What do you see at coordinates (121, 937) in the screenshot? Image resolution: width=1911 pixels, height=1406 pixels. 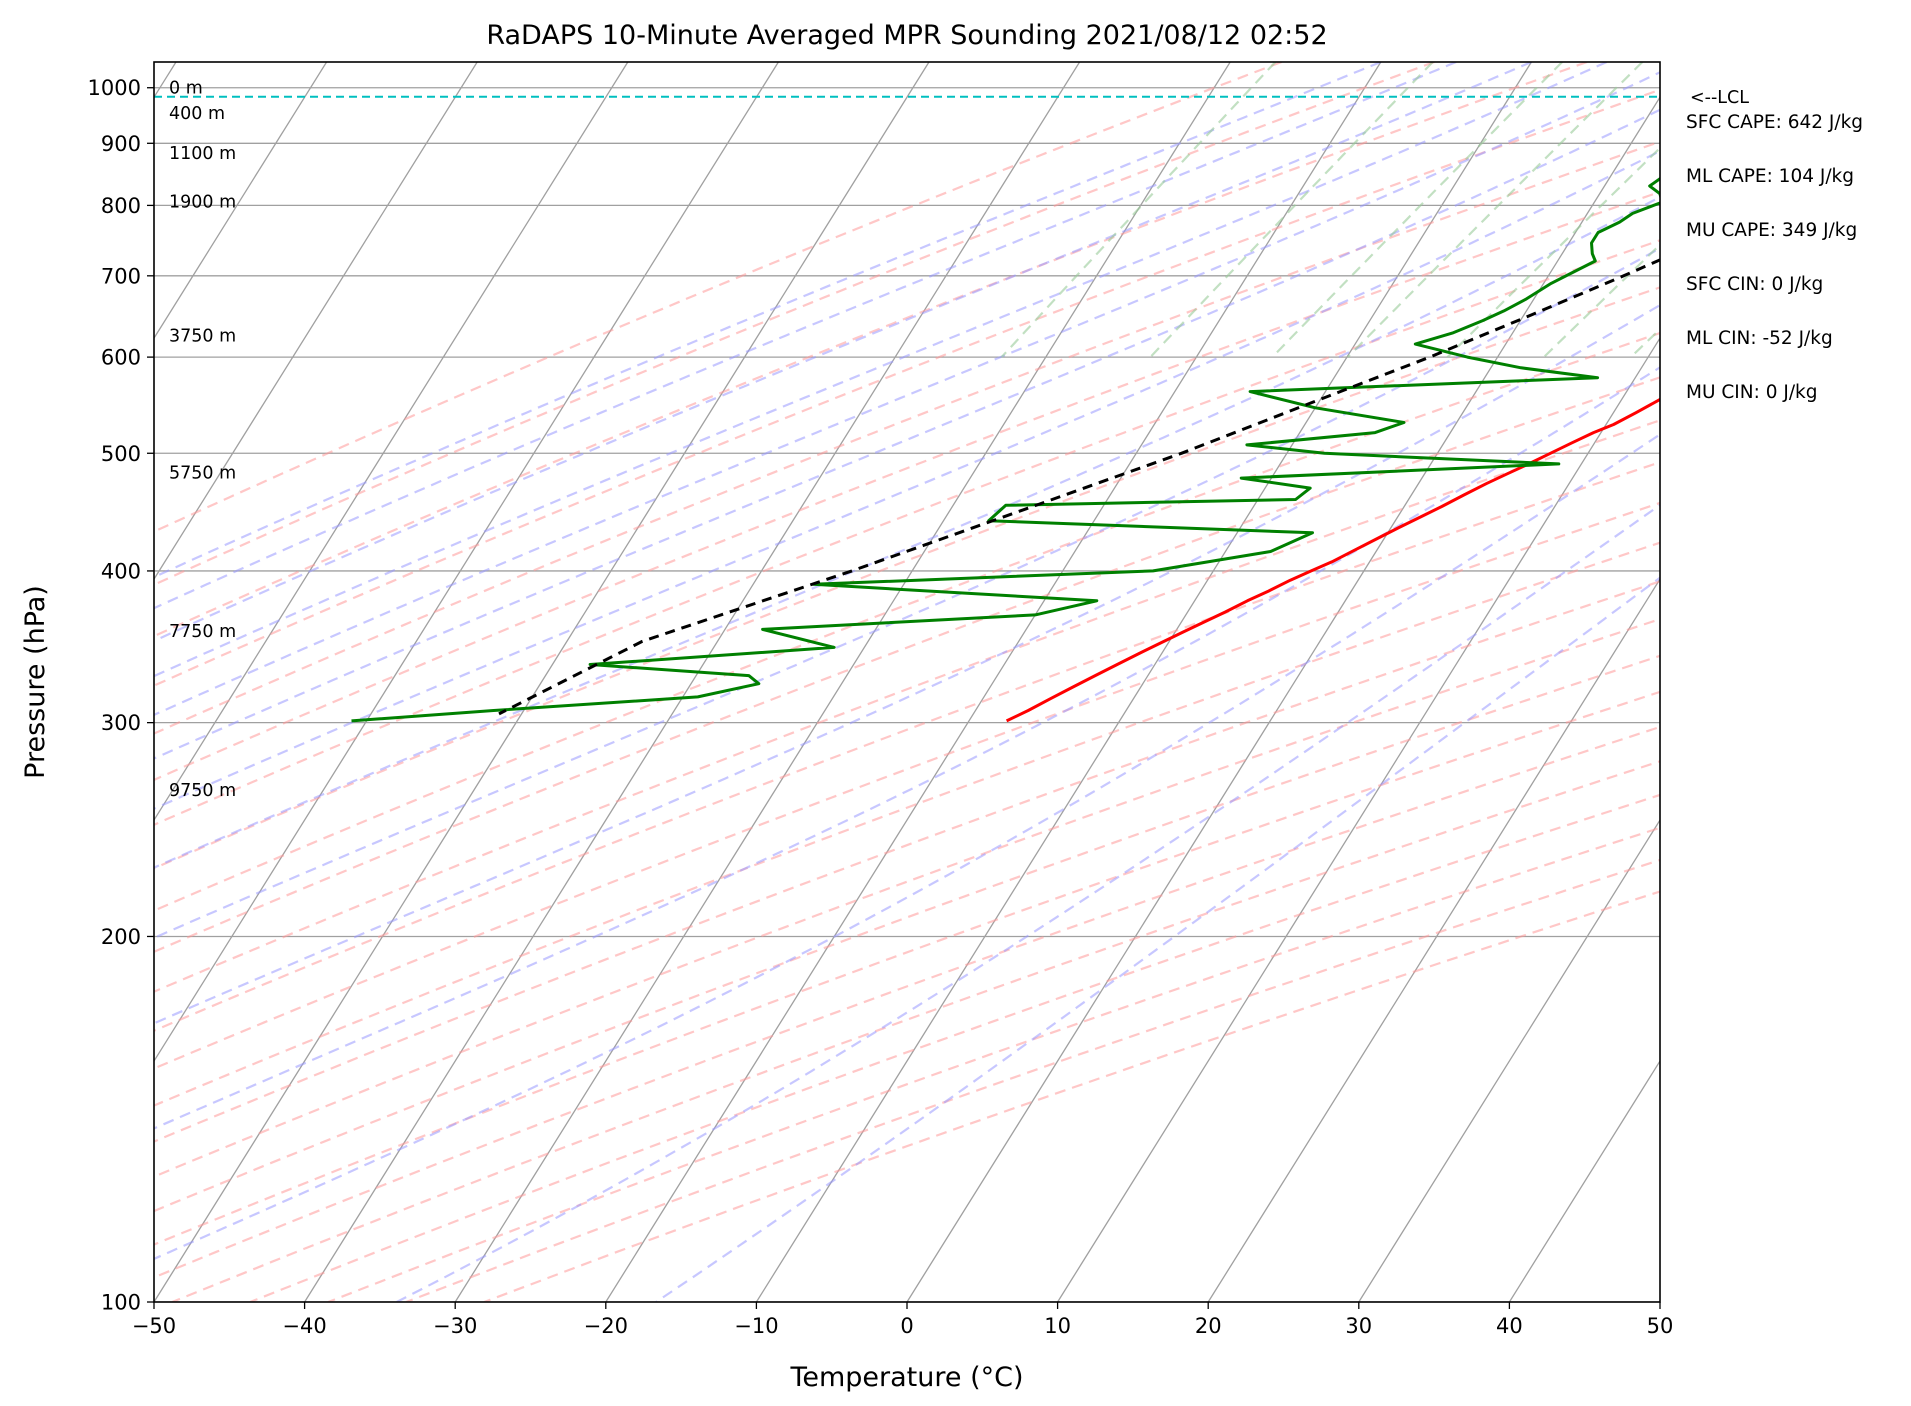 I see `y-tick-label: 200` at bounding box center [121, 937].